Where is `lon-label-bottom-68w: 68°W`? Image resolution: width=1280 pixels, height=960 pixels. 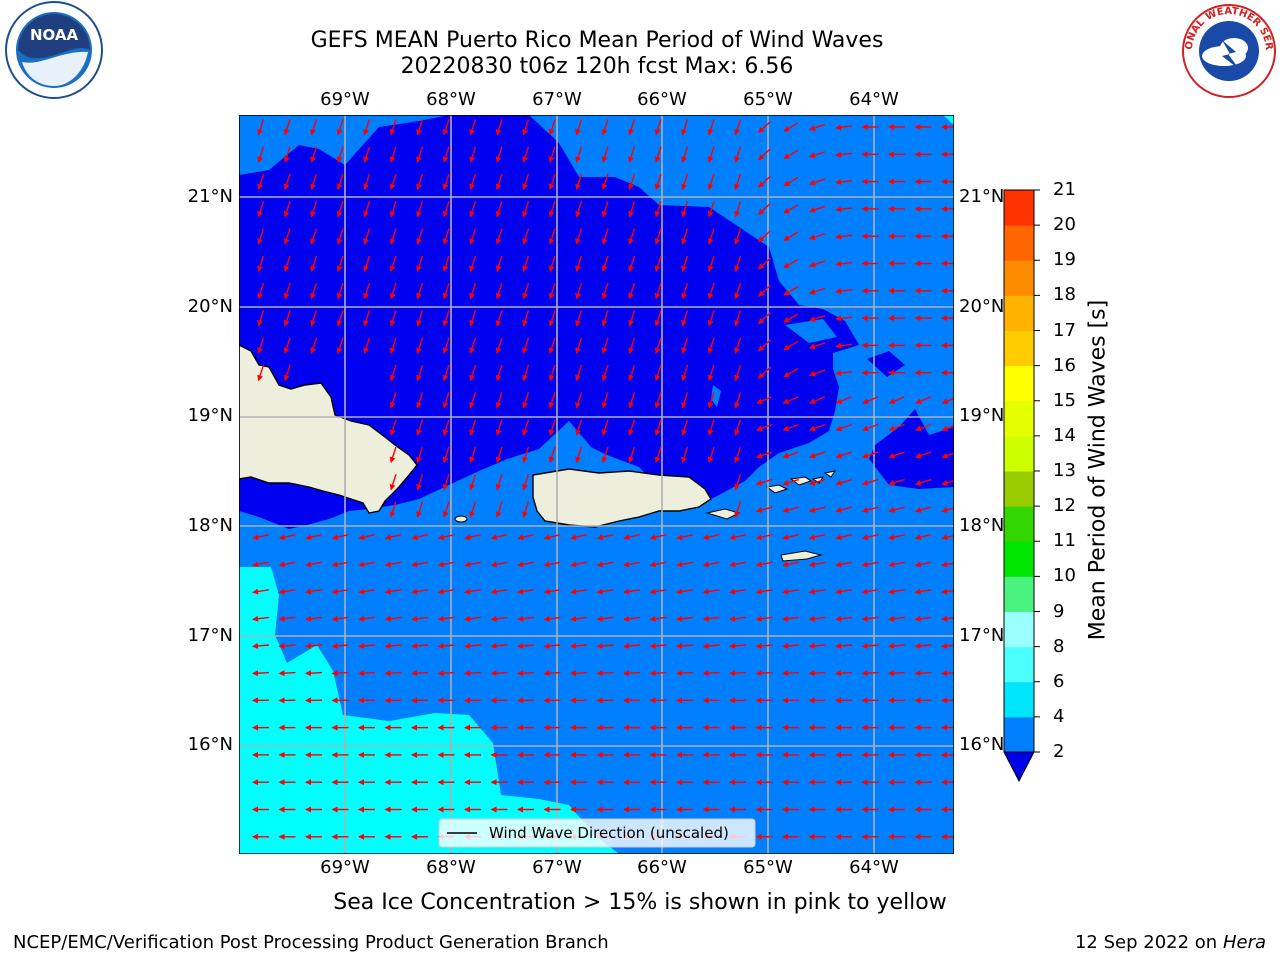
lon-label-bottom-68w: 68°W is located at coordinates (451, 867).